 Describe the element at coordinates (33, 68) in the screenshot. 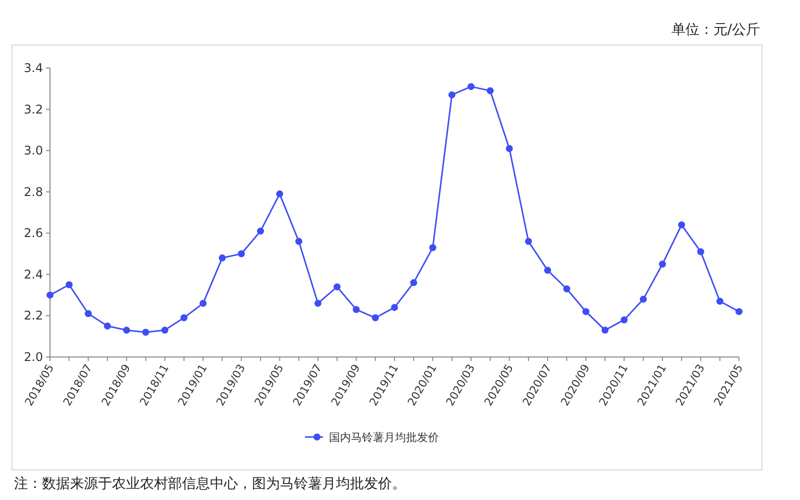

I see `y-tick-label: 3.4` at that location.